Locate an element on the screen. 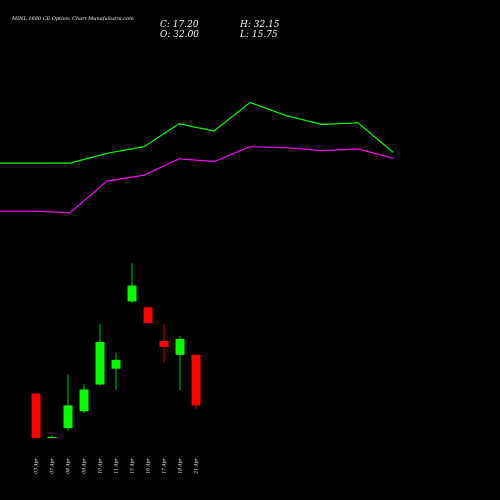  x-tick-label: 10 Apr is located at coordinates (101, 465).